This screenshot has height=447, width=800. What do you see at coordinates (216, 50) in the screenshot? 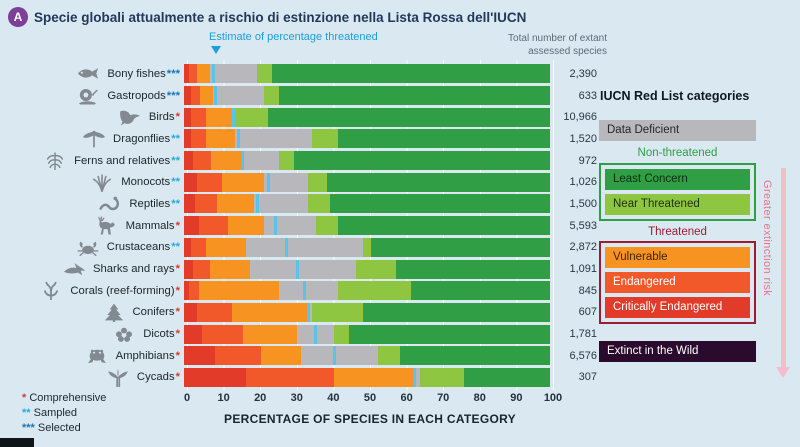
I see `estimate-marker-triangle-icon` at bounding box center [216, 50].